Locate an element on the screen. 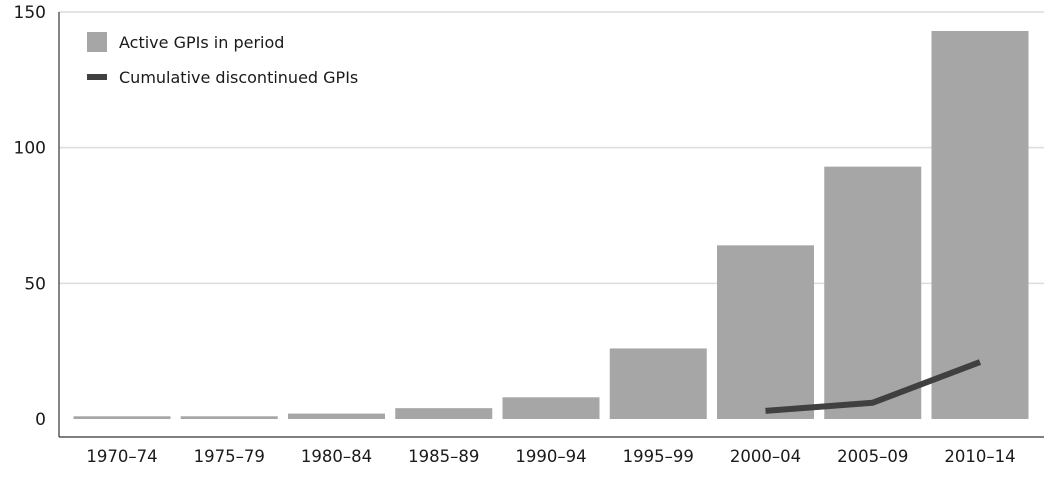 The height and width of the screenshot is (480, 1056). x-tick-label-5: 1995–99 is located at coordinates (658, 456).